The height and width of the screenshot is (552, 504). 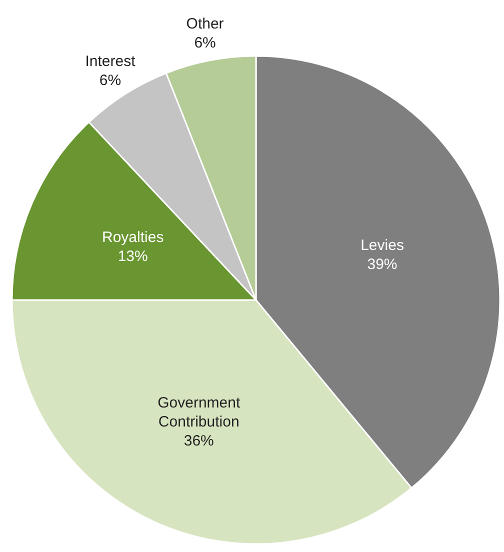 What do you see at coordinates (110, 61) in the screenshot?
I see `slice-label: Interest` at bounding box center [110, 61].